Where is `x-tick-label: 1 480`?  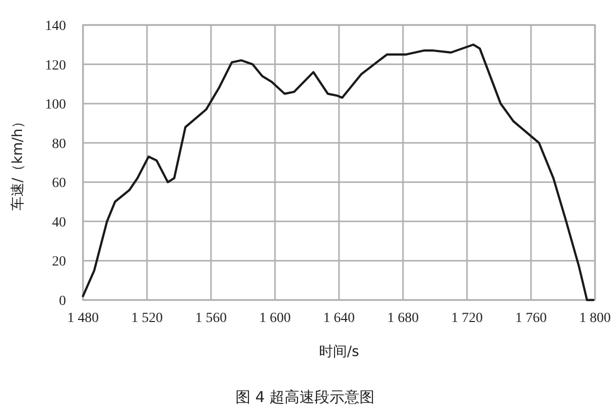
x-tick-label: 1 480 is located at coordinates (83, 318).